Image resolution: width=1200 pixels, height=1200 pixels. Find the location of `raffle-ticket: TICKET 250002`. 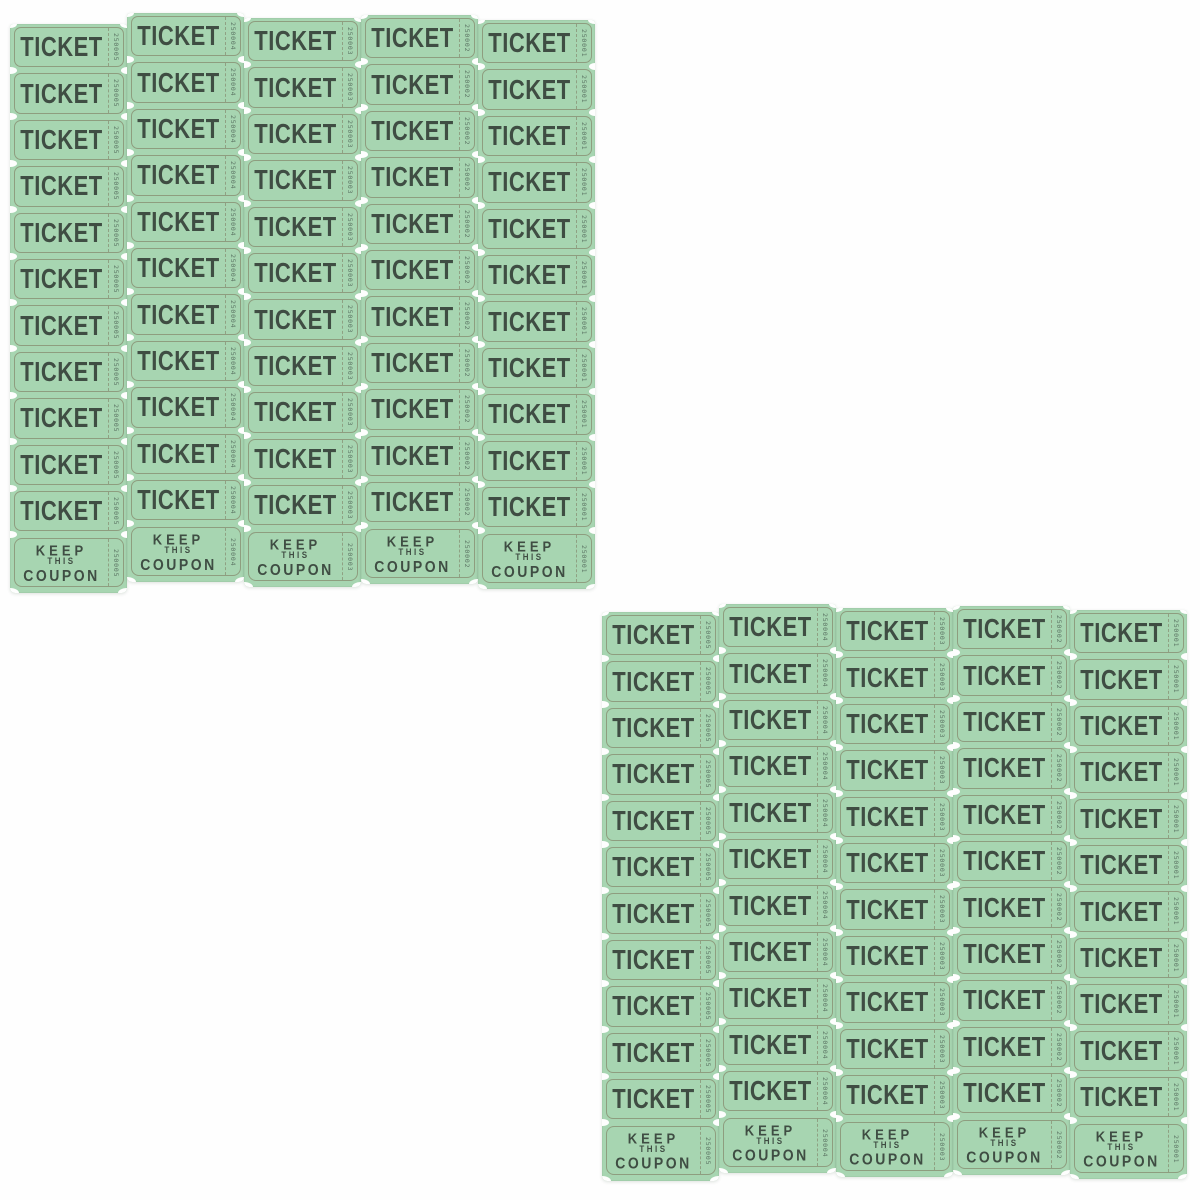

raffle-ticket: TICKET 250002 is located at coordinates (1011, 722).